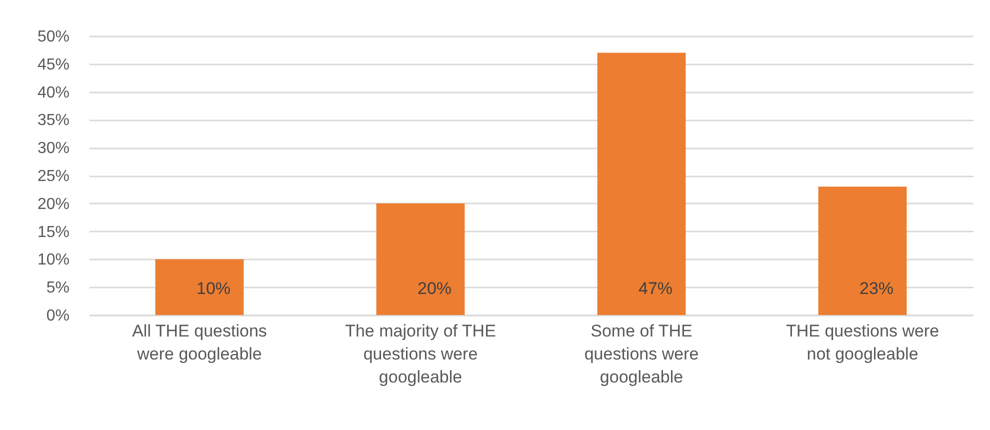  Describe the element at coordinates (53, 65) in the screenshot. I see `y-tick-label: 45%` at that location.